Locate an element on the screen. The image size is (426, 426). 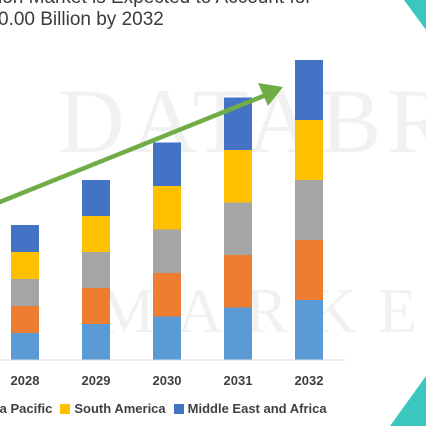
legend-item: South America is located at coordinates (113, 408).